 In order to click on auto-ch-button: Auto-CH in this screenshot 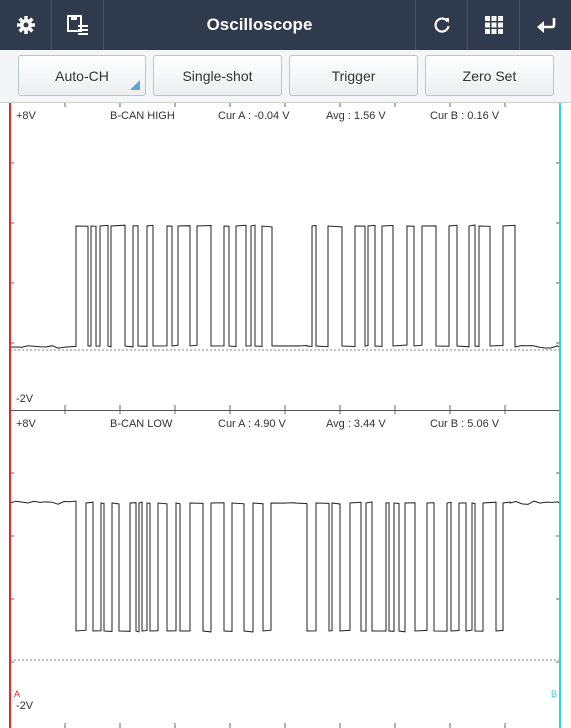, I will do `click(82, 75)`.